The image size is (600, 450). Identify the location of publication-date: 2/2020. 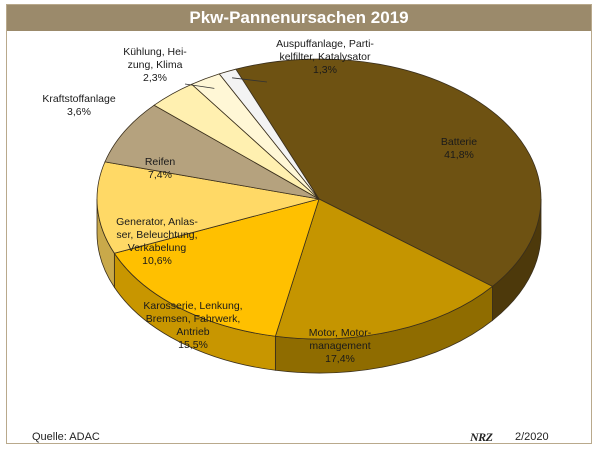
(532, 437).